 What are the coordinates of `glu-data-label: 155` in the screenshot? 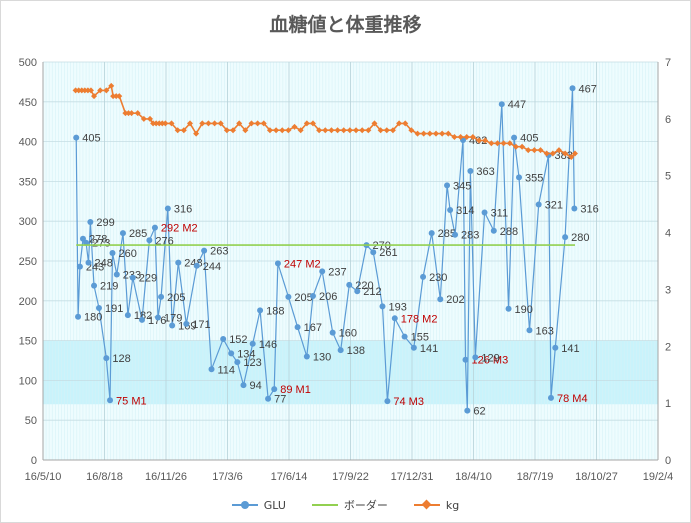 It's located at (420, 338).